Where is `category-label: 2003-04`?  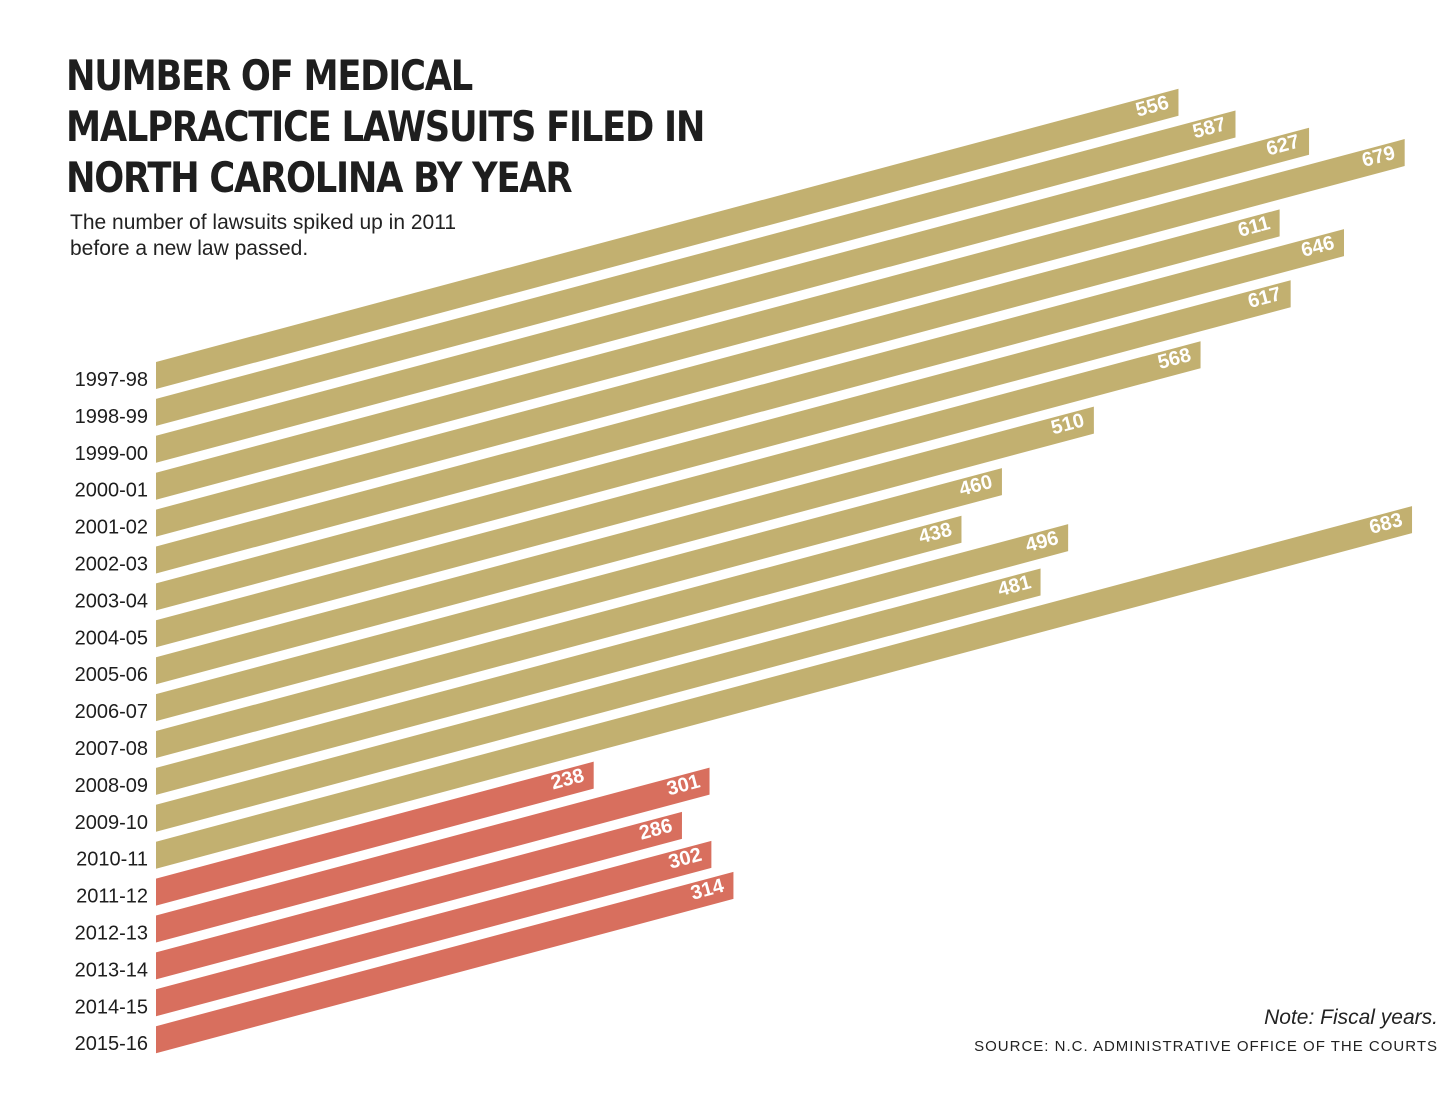
category-label: 2003-04 is located at coordinates (111, 601).